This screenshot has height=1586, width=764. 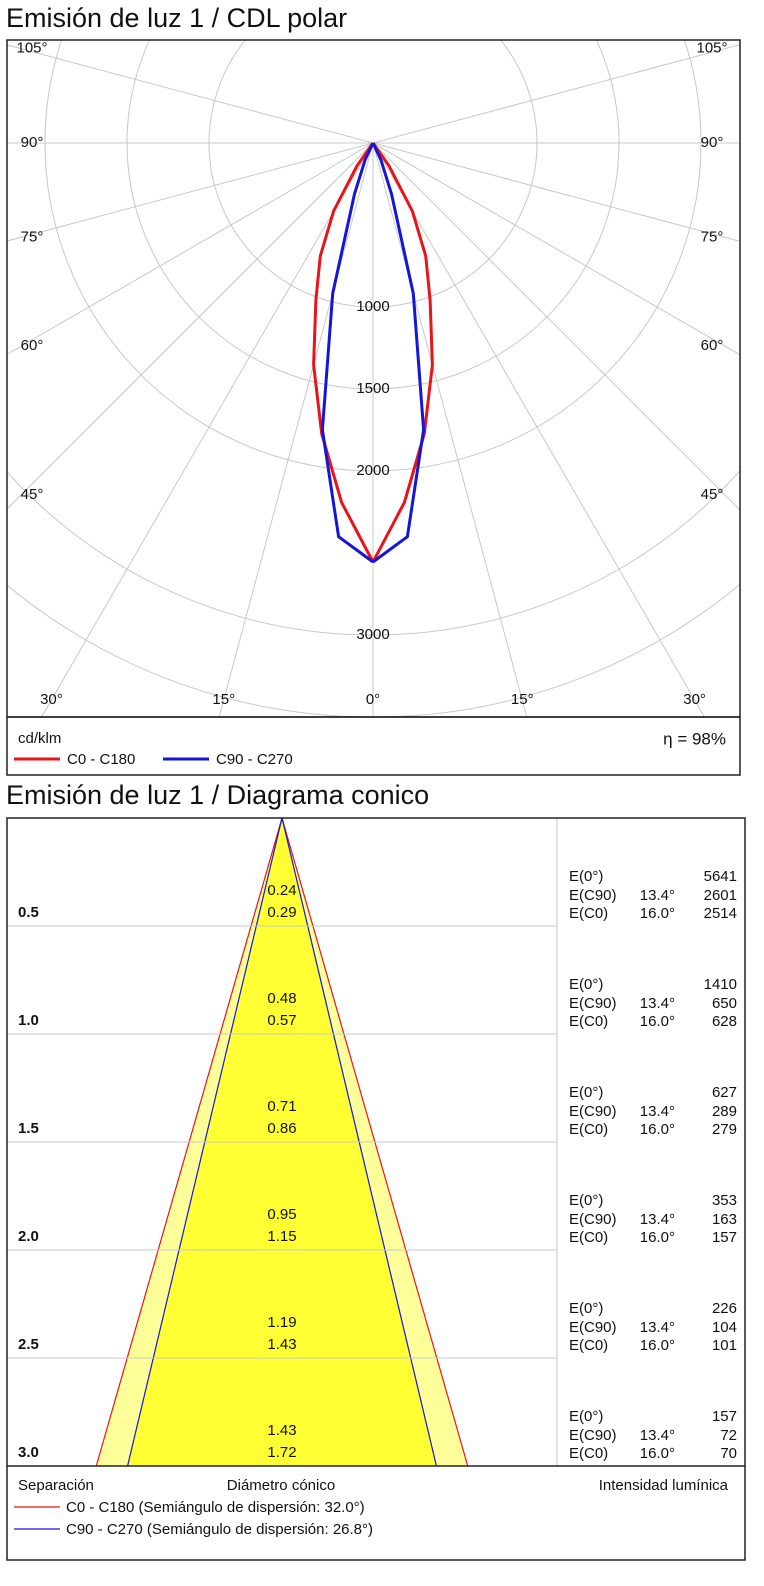 I want to click on x-axis-title: Diámetro cónico, so click(x=281, y=1485).